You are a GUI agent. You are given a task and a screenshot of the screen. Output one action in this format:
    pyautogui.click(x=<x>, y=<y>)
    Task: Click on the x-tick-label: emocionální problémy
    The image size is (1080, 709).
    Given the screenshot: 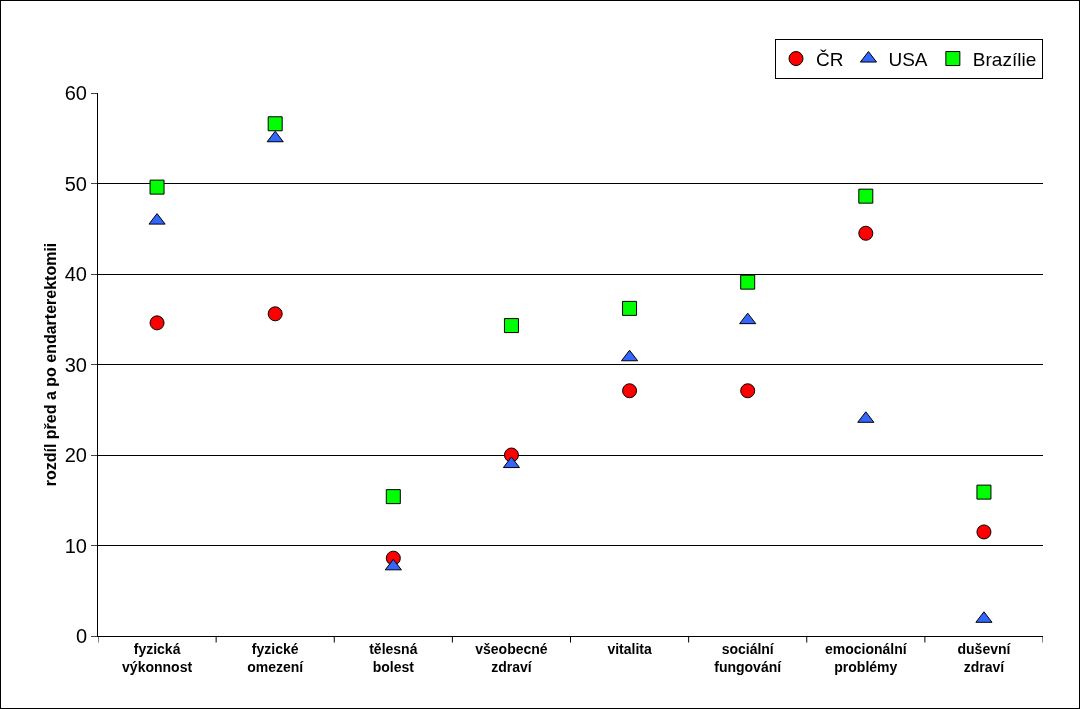 What is the action you would take?
    pyautogui.click(x=866, y=657)
    